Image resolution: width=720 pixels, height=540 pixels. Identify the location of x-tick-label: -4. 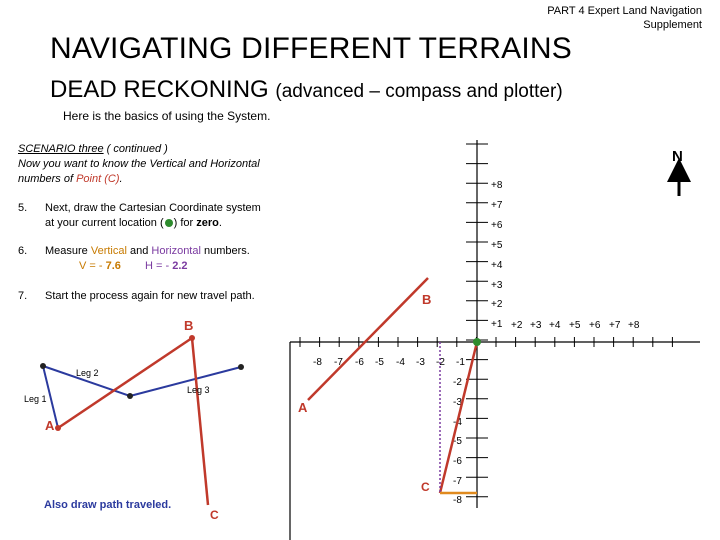
(400, 362).